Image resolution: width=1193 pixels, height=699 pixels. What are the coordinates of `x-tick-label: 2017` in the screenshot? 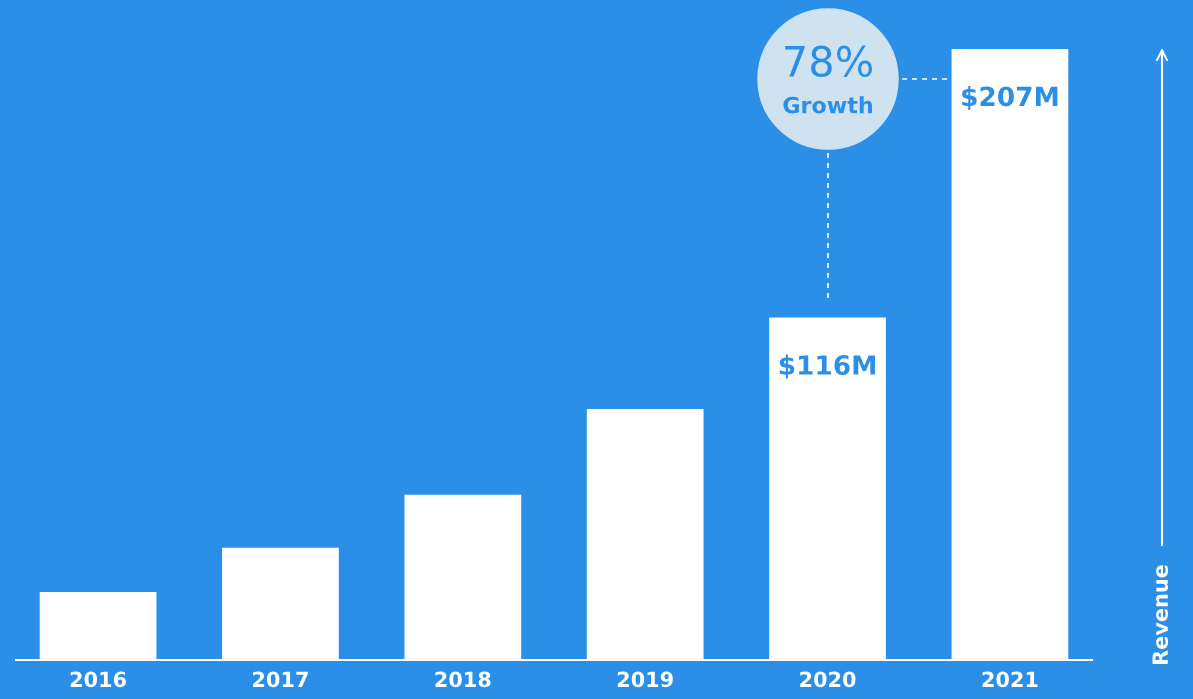 It's located at (280, 679).